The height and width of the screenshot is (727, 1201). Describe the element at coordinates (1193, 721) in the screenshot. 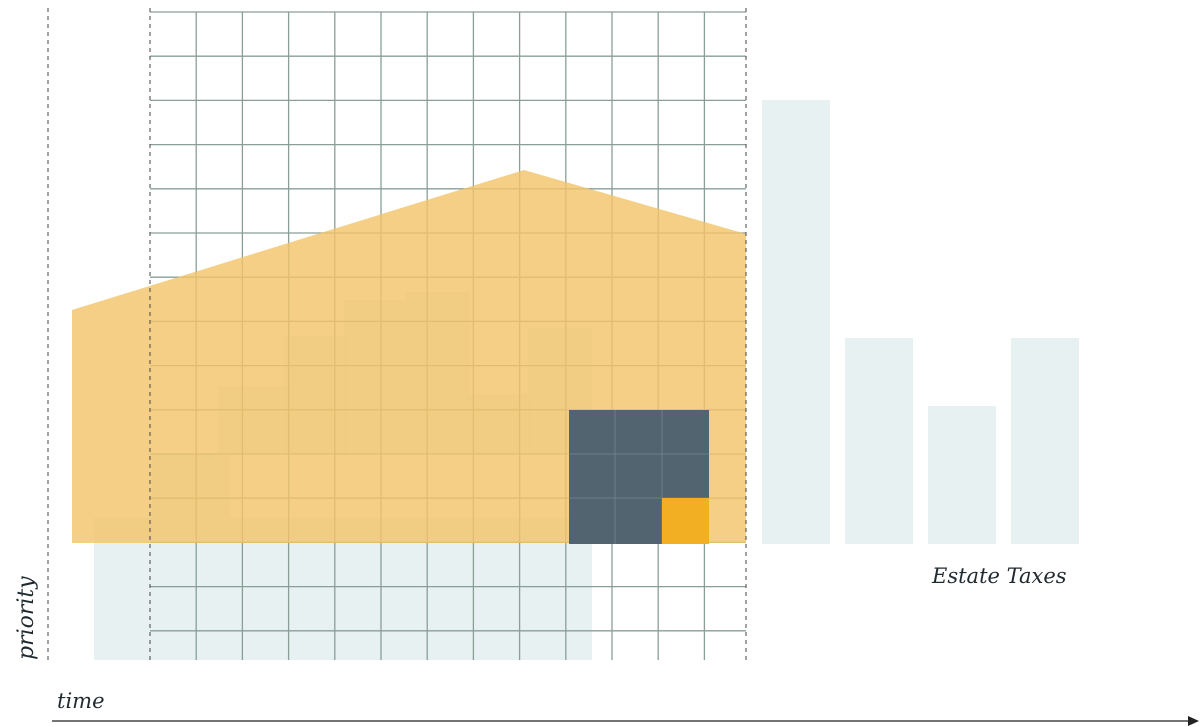

I see `time-axis-arrowhead` at that location.